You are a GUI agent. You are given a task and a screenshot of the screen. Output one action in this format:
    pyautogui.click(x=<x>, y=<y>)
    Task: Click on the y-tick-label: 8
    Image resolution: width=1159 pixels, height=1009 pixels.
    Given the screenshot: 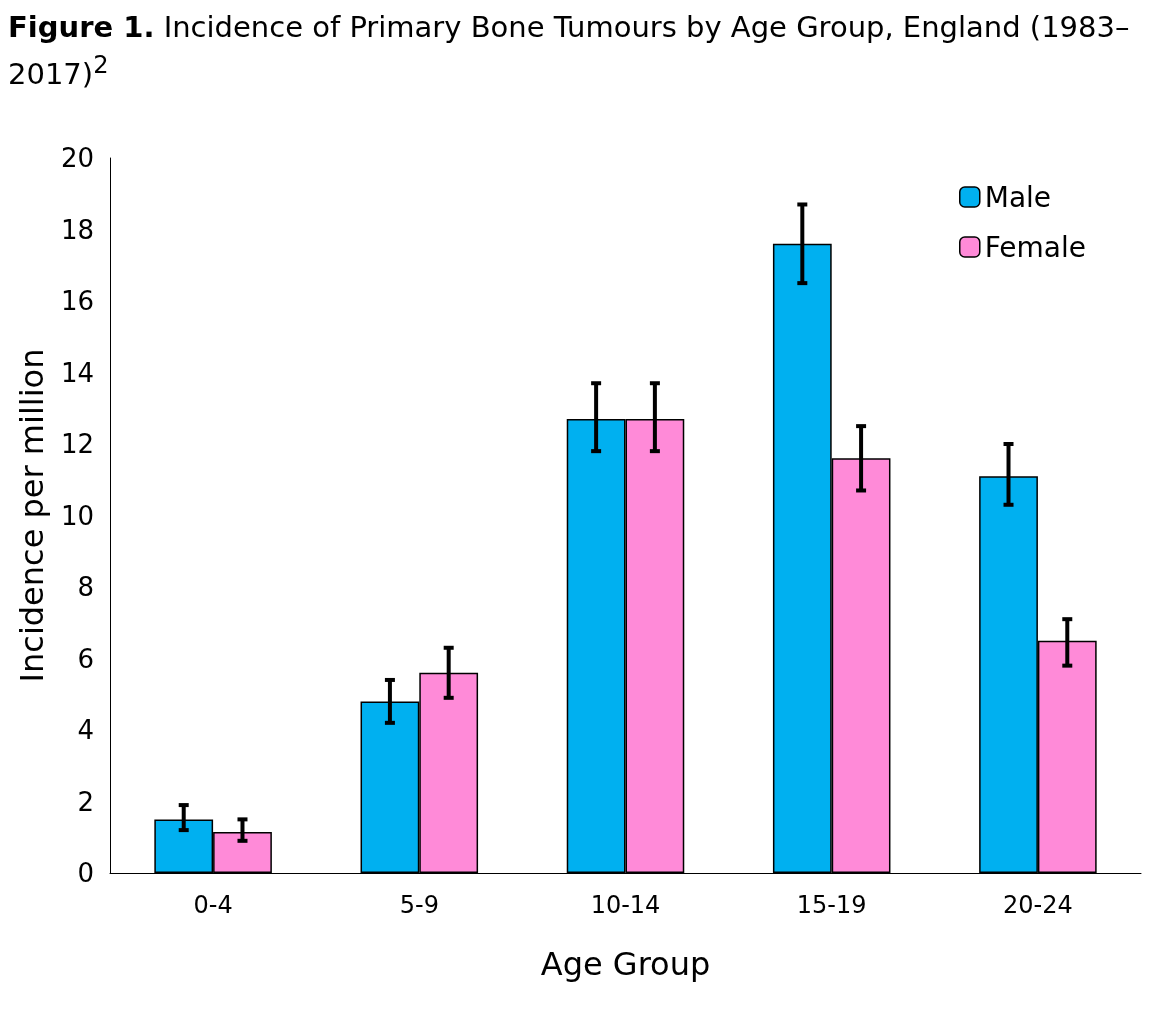 What is the action you would take?
    pyautogui.click(x=85, y=587)
    